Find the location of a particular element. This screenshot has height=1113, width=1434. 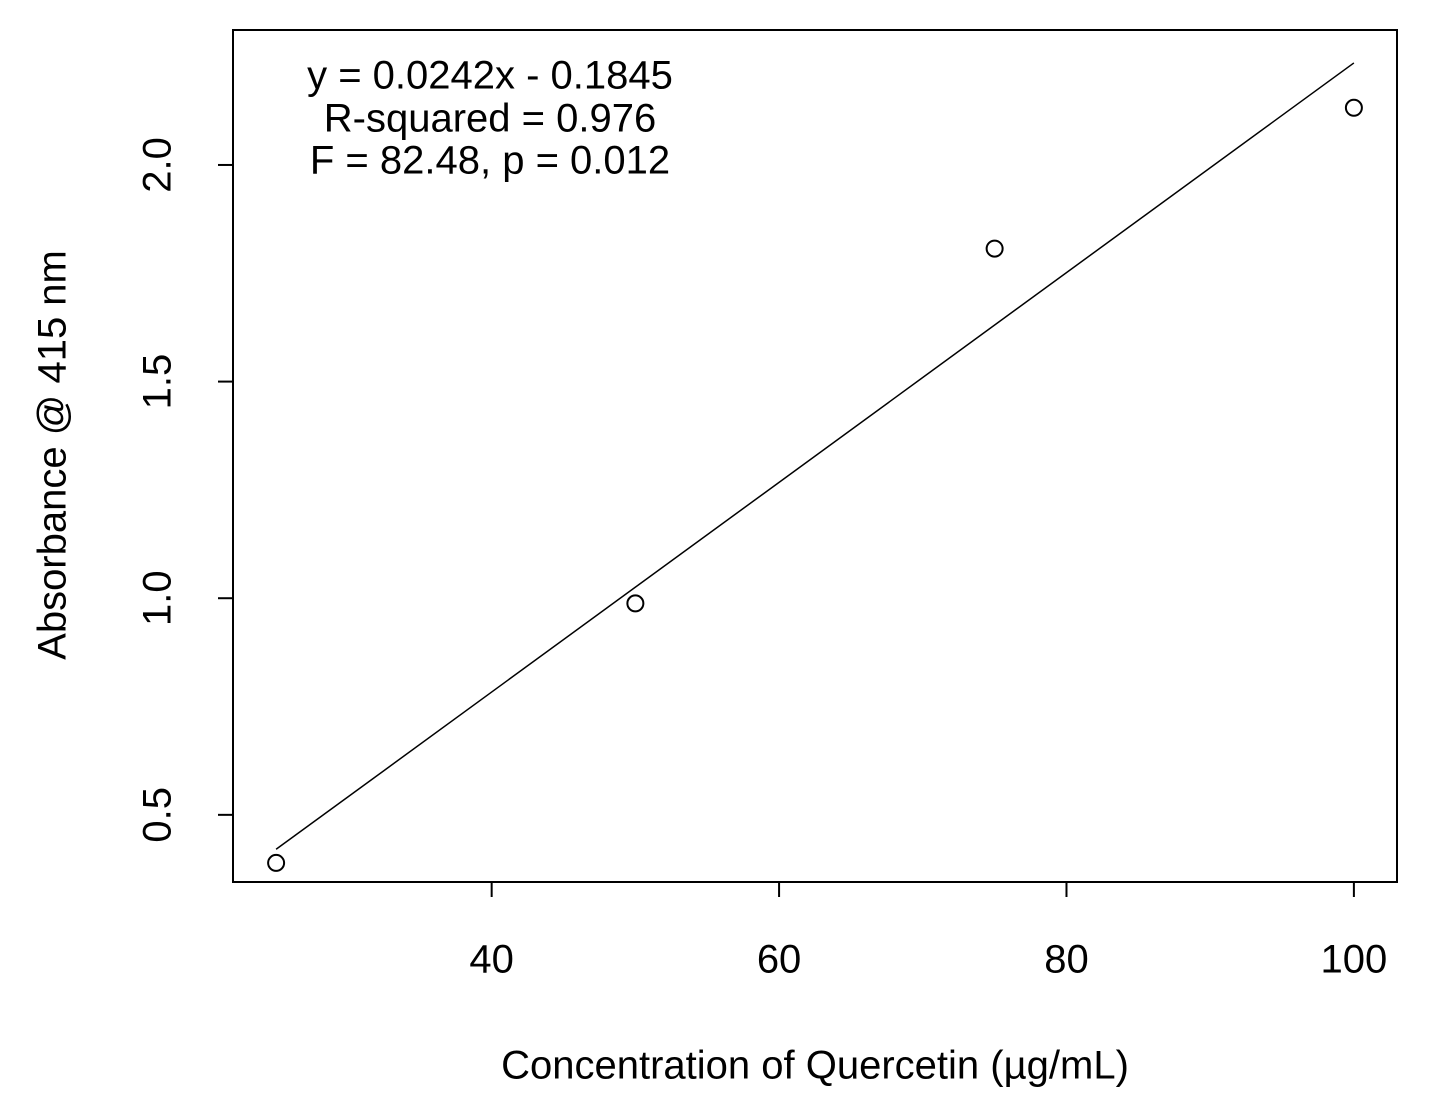

annotation: R-squared = 0.976 is located at coordinates (490, 119).